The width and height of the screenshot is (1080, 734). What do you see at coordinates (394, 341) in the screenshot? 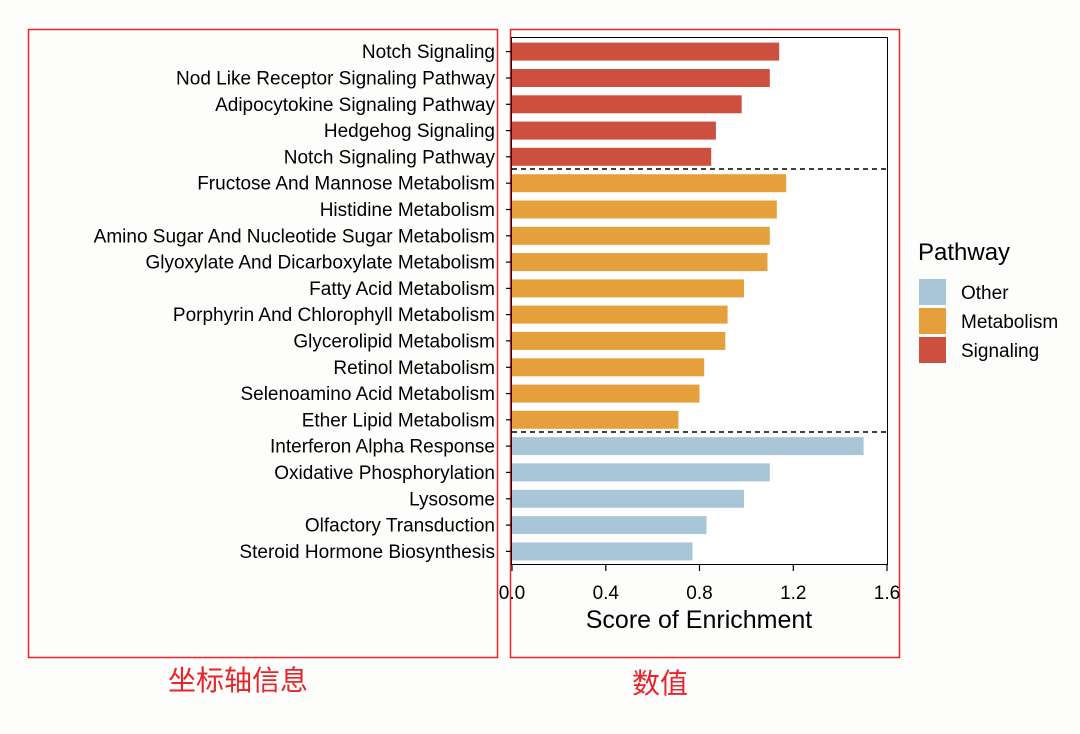
I see `y-tick-label: Glycerolipid Metabolism` at bounding box center [394, 341].